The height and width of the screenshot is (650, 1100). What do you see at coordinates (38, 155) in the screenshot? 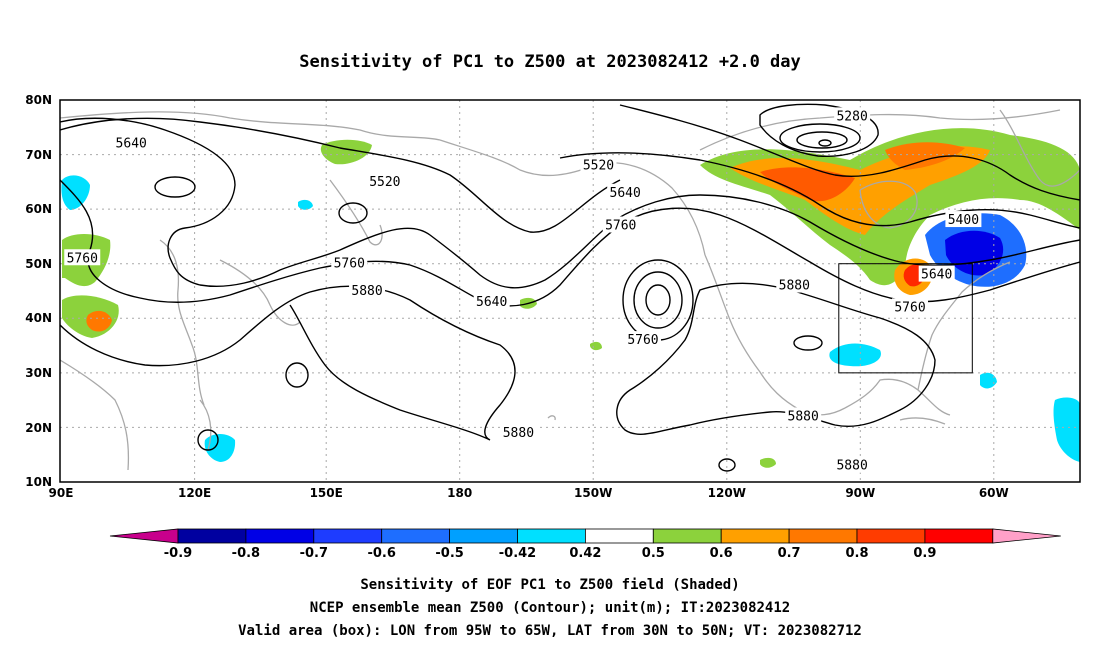
I see `lat-label-70n: 70N` at bounding box center [38, 155].